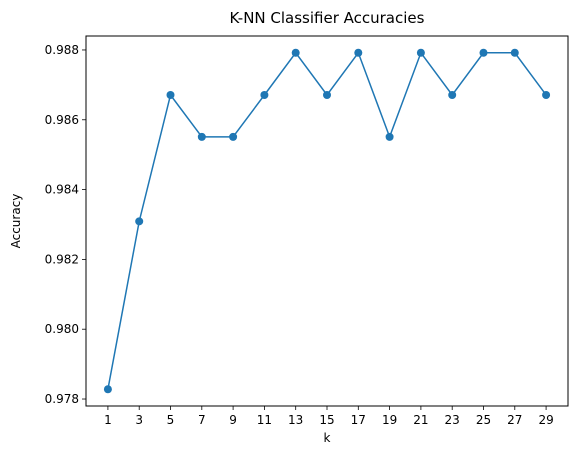  What do you see at coordinates (139, 420) in the screenshot?
I see `x-tick-label: 3` at bounding box center [139, 420].